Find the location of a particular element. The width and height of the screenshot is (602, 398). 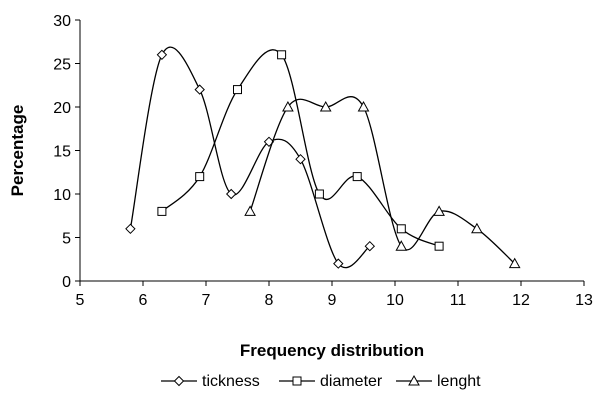

x-axis-ticks: 5 6 7 8 9 10 11 12 13 is located at coordinates (334, 295).